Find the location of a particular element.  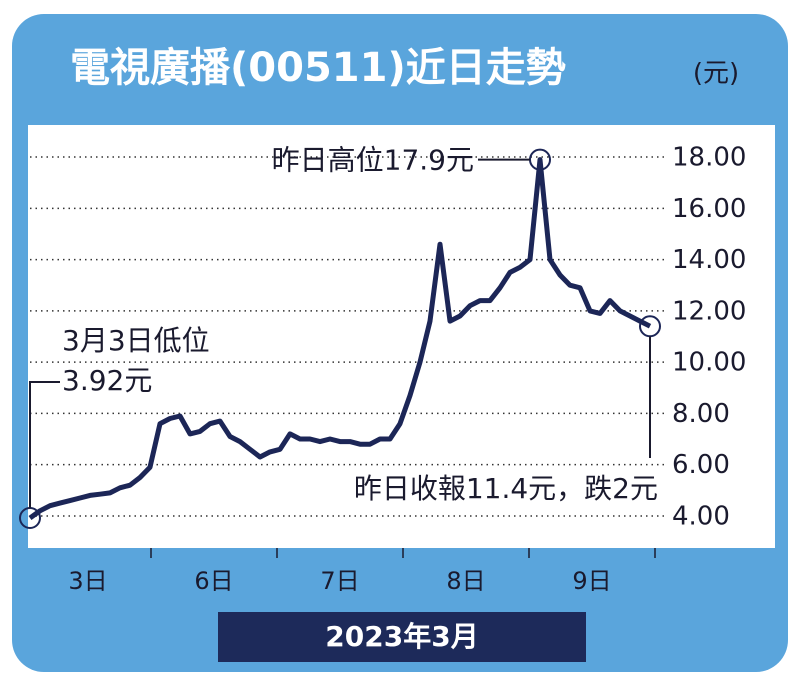

y-tick-label: 12.00 is located at coordinates (709, 311).